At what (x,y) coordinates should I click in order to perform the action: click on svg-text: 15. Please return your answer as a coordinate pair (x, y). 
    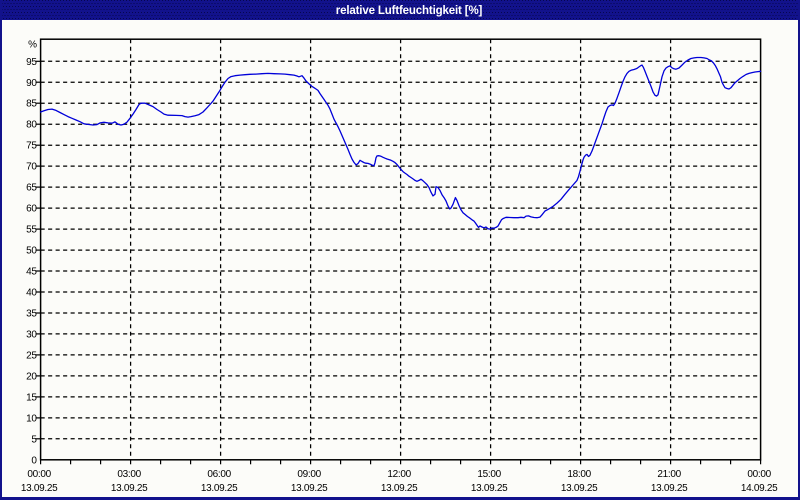
    Looking at the image, I should click on (31, 397).